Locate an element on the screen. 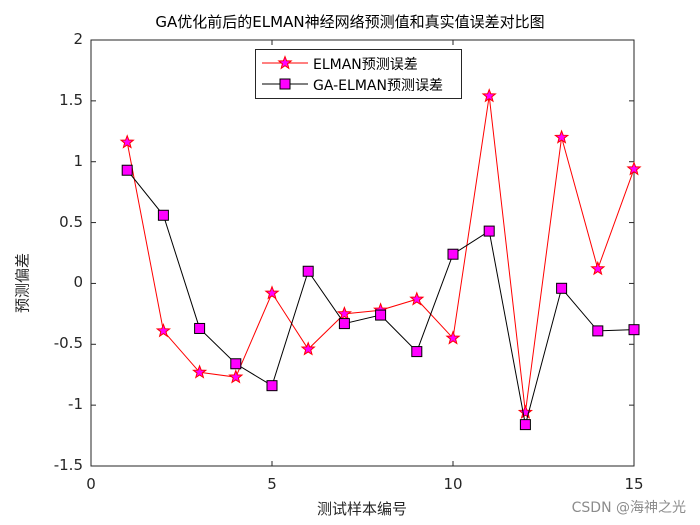  tick-label: 5 is located at coordinates (272, 484).